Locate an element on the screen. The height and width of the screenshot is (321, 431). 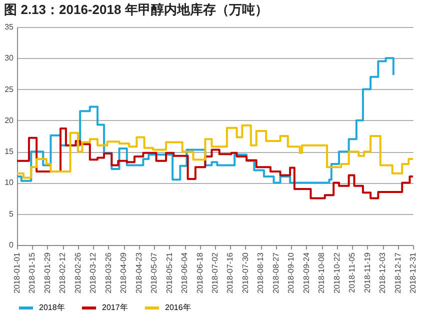
x-tick-label: 2018-07-16 is located at coordinates (230, 273).